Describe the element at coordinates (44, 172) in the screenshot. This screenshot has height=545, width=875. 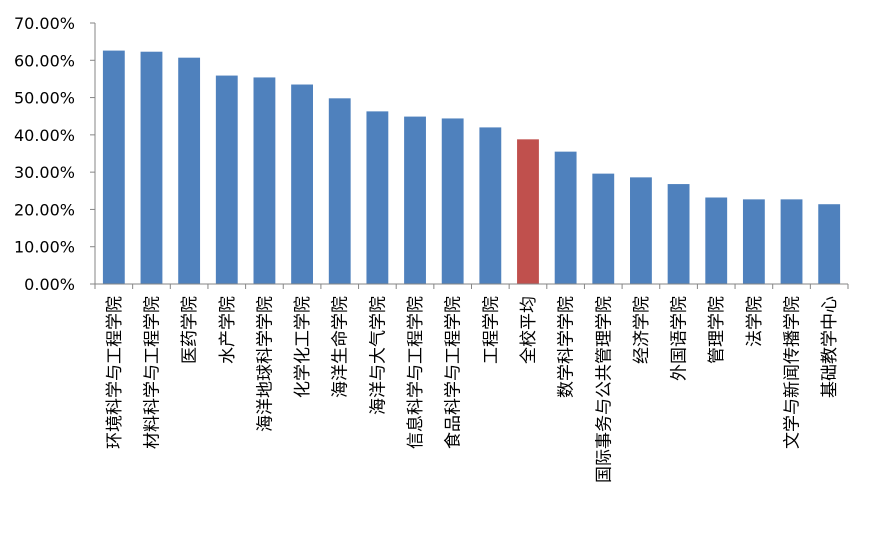
I see `y-tick-label: 30.00%` at that location.